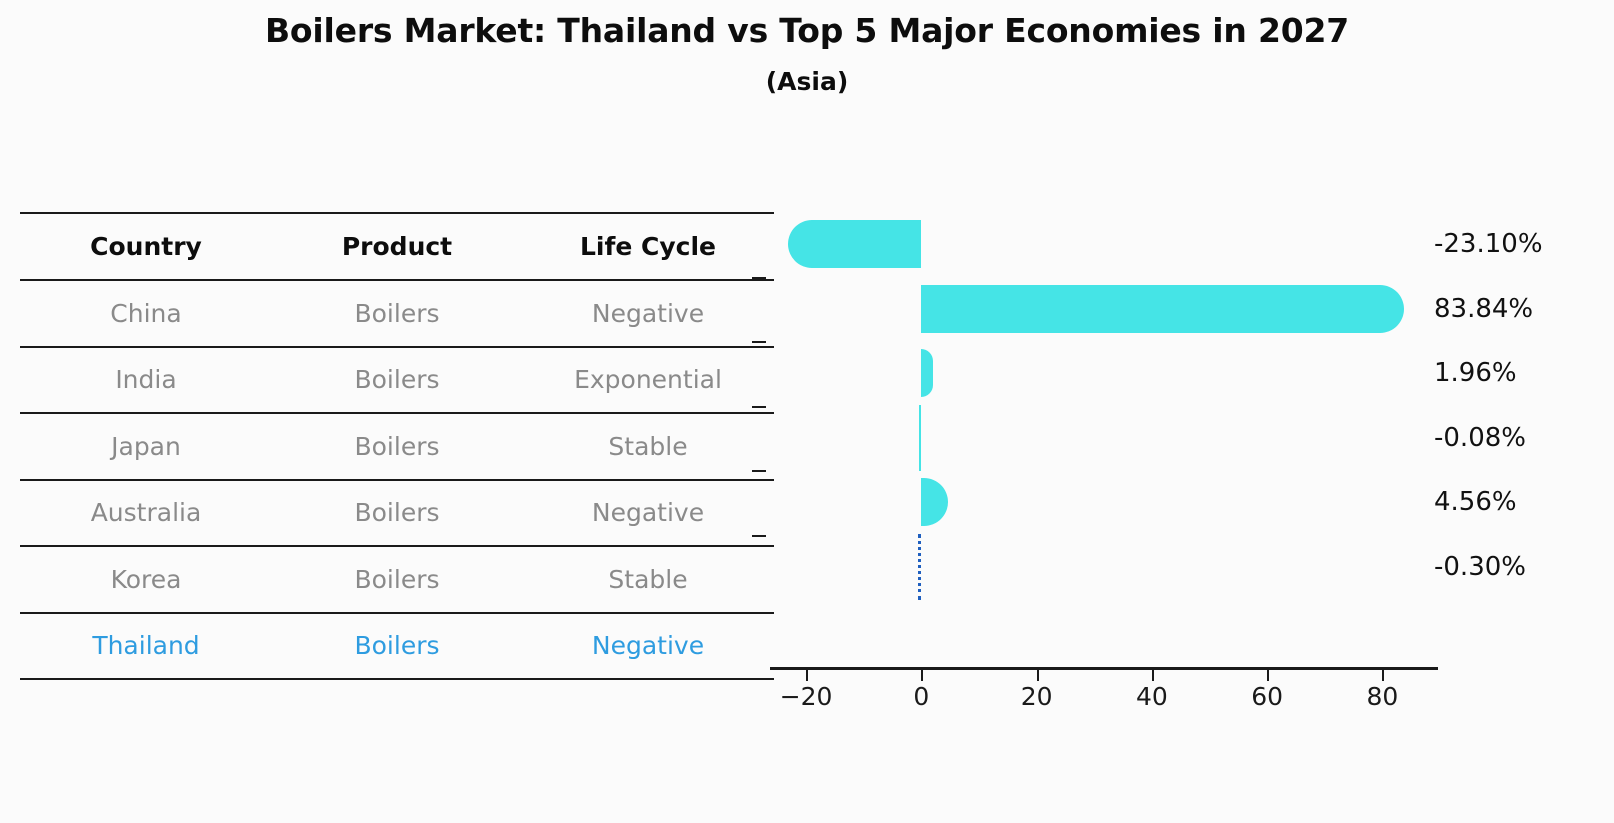 This screenshot has height=823, width=1614. What do you see at coordinates (934, 502) in the screenshot?
I see `bar-korea` at bounding box center [934, 502].